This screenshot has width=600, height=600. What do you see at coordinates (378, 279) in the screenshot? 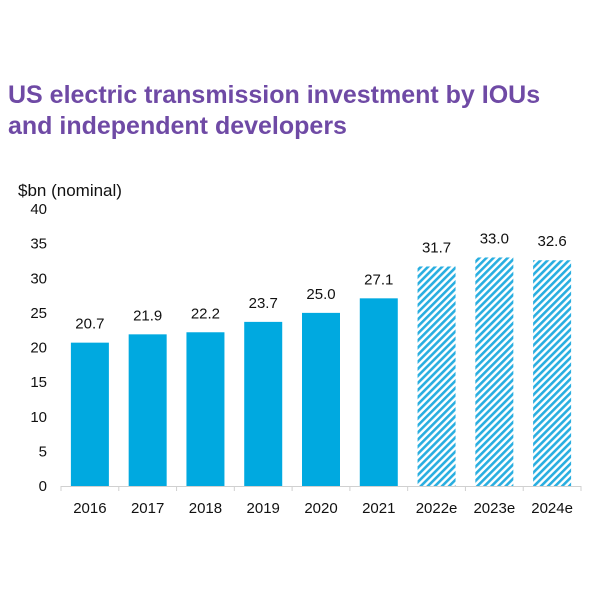
I see `data-label: 27.1` at bounding box center [378, 279].